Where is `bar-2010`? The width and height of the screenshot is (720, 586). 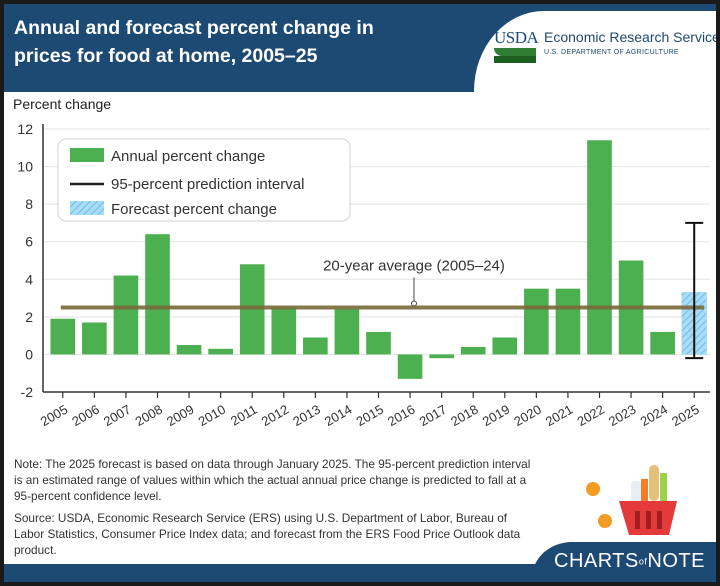 bar-2010 is located at coordinates (220, 351).